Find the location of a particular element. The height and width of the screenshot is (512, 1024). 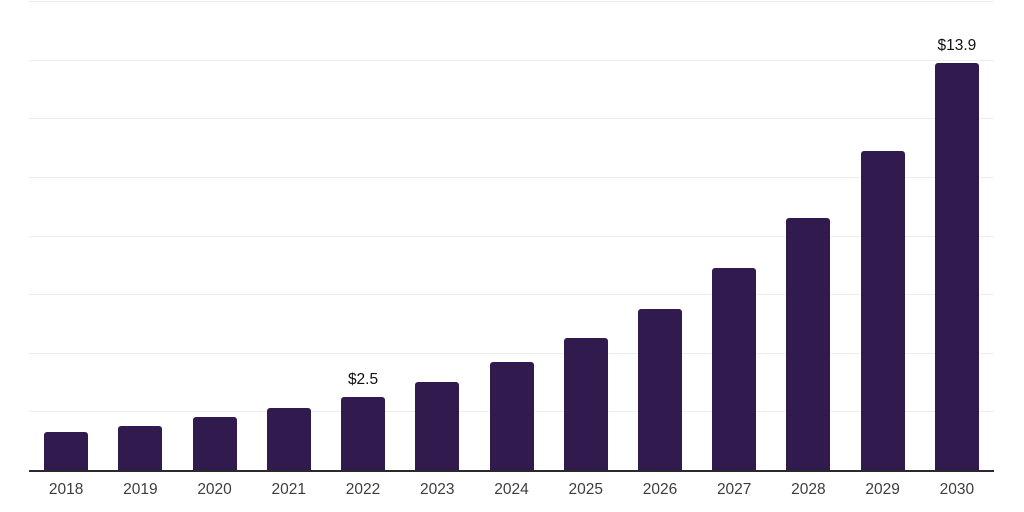

x-tick-label-2028: 2028 is located at coordinates (808, 489).